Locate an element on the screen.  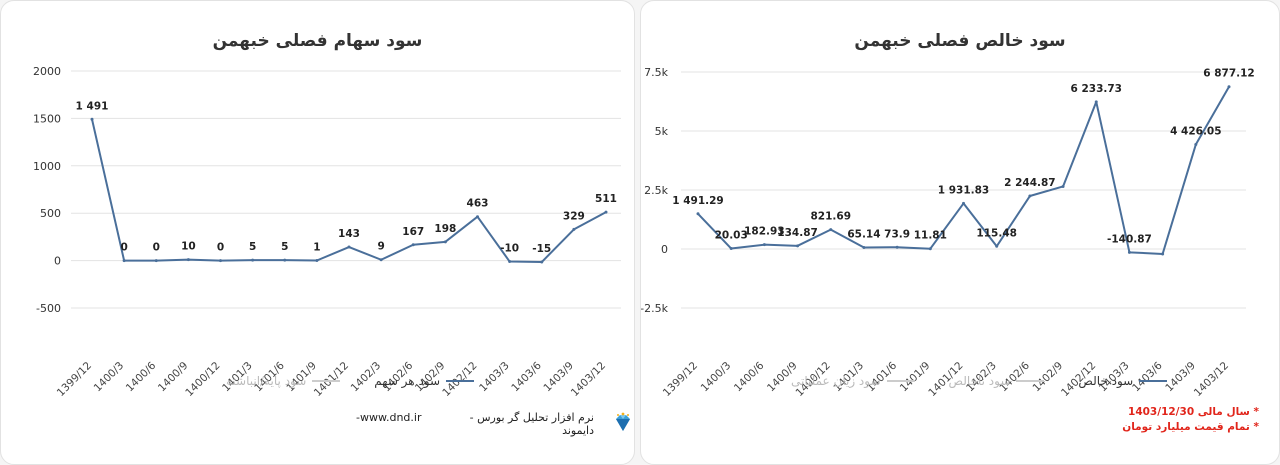
right-data-label: 6 877.12 is located at coordinates (1228, 74).